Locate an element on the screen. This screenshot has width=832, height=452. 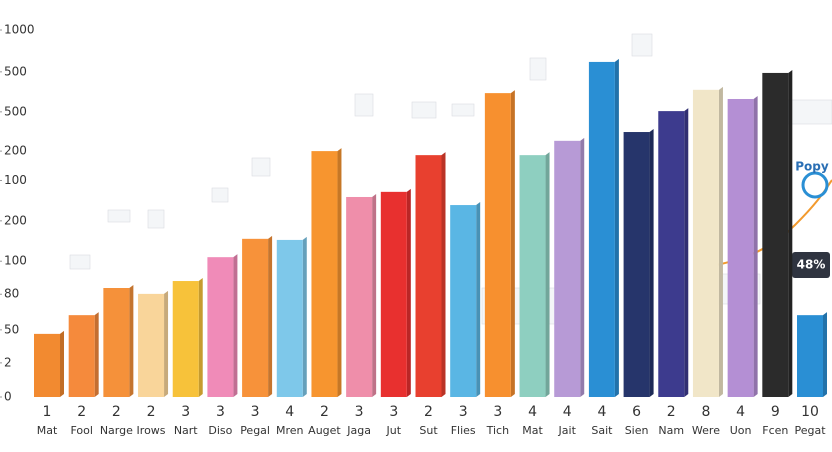
x-tick-label: Irows is located at coordinates (151, 430).